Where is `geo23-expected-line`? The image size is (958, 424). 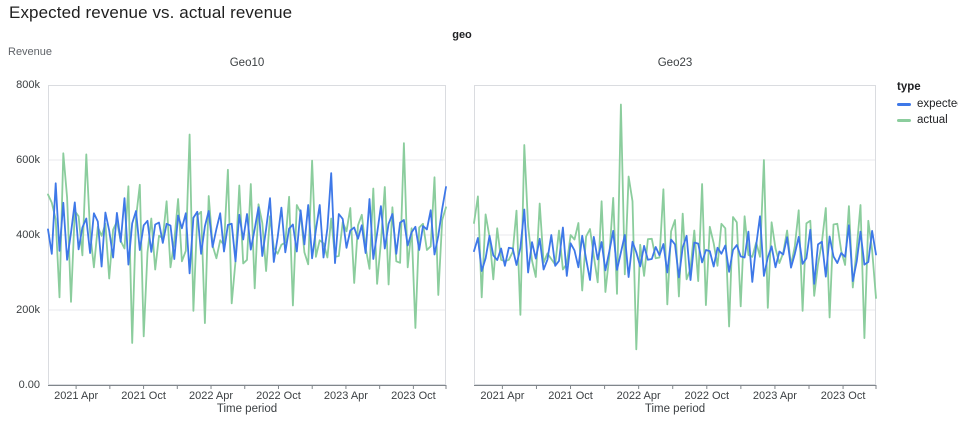
geo23-expected-line is located at coordinates (675, 246).